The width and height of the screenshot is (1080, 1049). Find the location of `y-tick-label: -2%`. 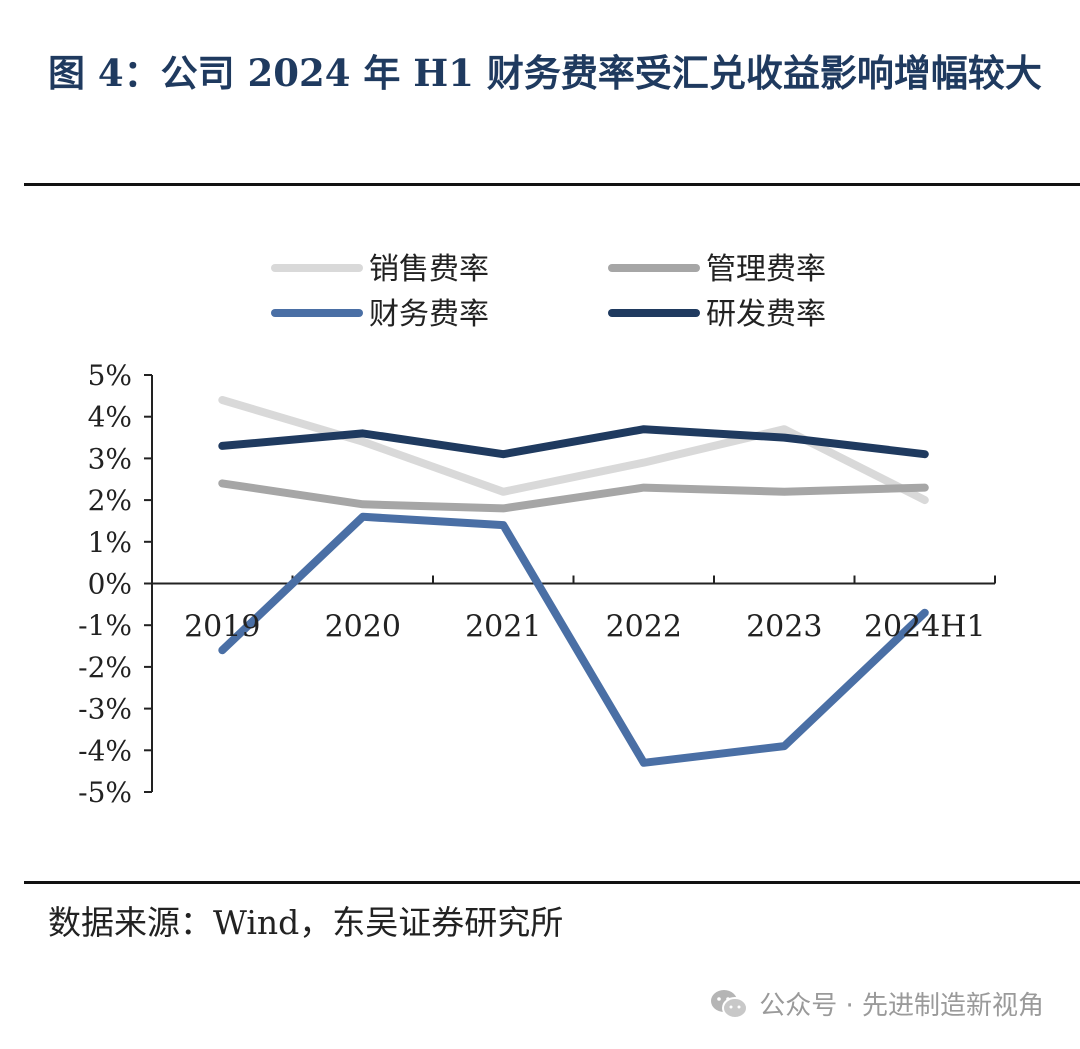

y-tick-label: -2% is located at coordinates (105, 667).